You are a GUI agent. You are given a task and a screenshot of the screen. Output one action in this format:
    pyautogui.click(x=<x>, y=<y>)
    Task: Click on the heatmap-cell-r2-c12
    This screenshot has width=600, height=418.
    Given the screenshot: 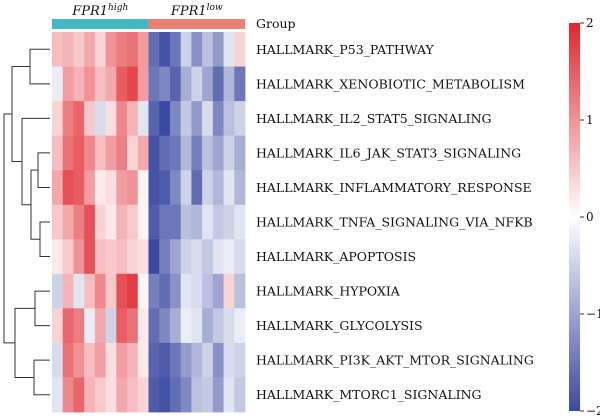 What is the action you would take?
    pyautogui.click(x=186, y=119)
    